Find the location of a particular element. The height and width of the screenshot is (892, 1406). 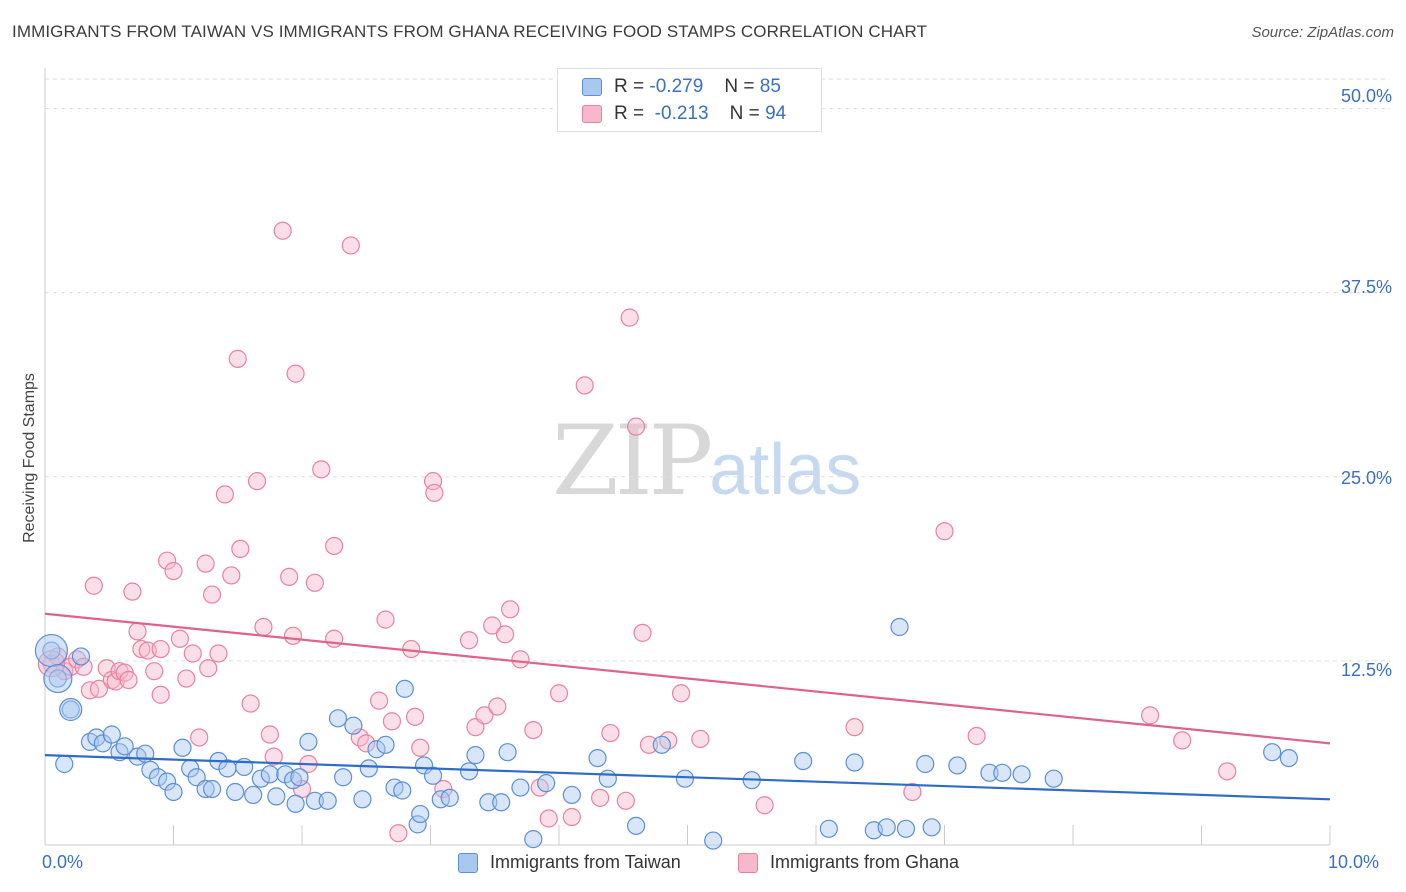

taiwan-trend-line is located at coordinates (687, 777).